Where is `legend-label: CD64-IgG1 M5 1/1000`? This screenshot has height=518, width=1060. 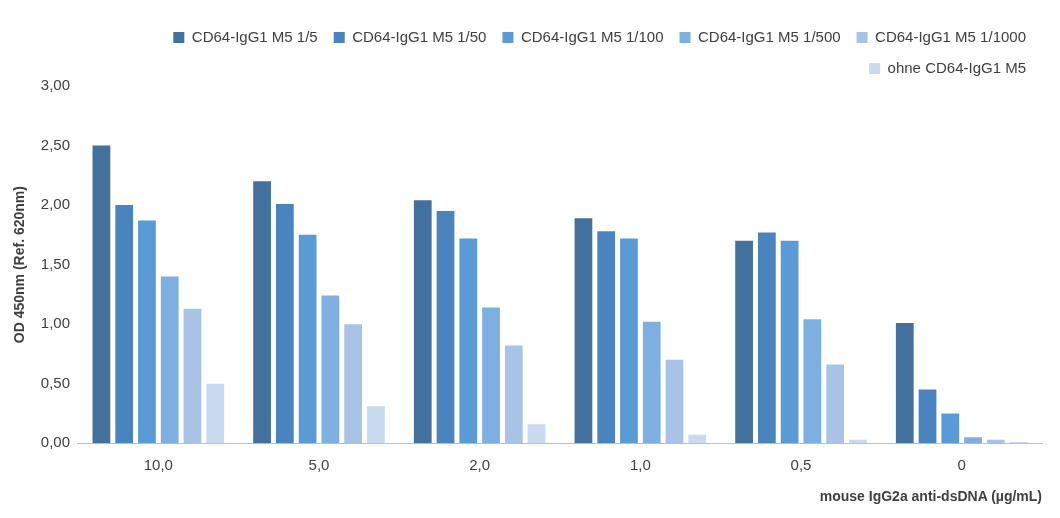
legend-label: CD64-IgG1 M5 1/1000 is located at coordinates (951, 36).